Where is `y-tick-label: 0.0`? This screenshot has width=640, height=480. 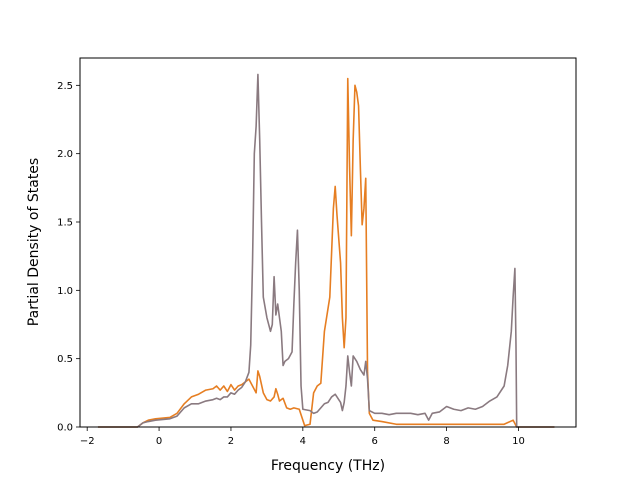
y-tick-label: 0.0 is located at coordinates (65, 428).